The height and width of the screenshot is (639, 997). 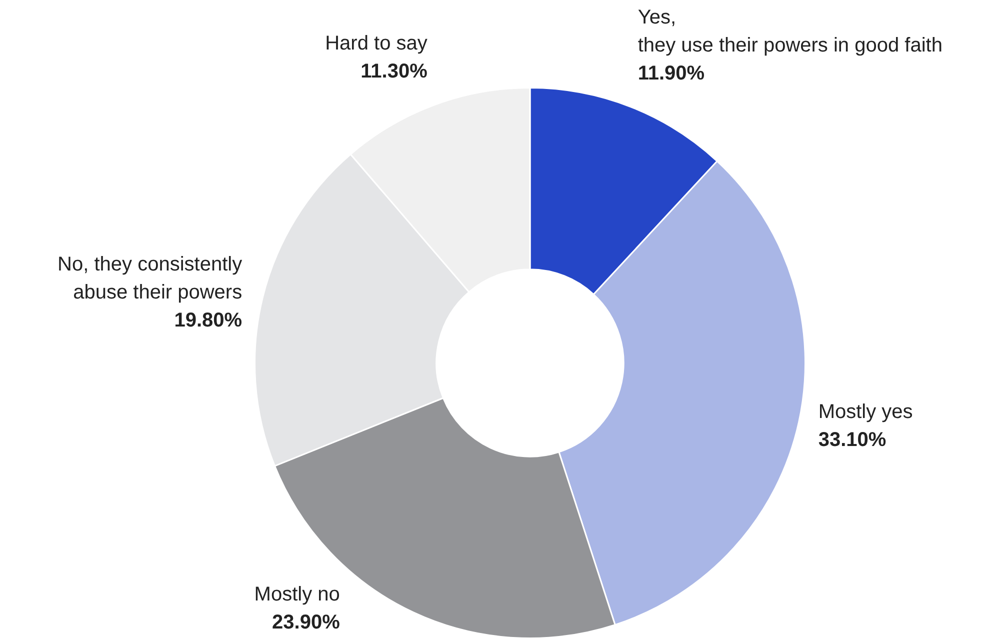 What do you see at coordinates (865, 412) in the screenshot?
I see `slice-label: Mostly yes` at bounding box center [865, 412].